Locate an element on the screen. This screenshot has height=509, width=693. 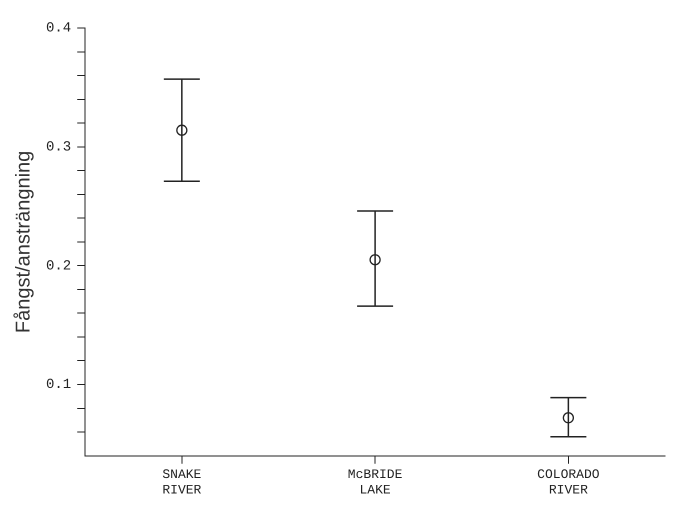
y-tick-label: 0.4 is located at coordinates (59, 28).